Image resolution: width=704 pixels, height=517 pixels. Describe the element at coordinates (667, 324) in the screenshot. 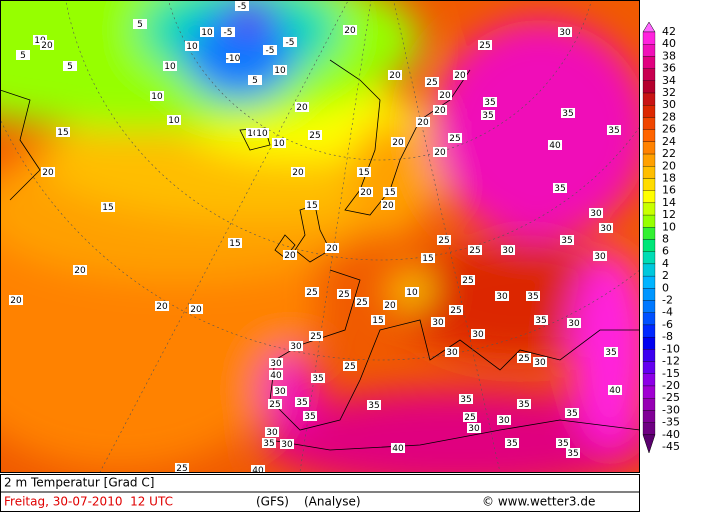

I see `scale-label: -6` at that location.